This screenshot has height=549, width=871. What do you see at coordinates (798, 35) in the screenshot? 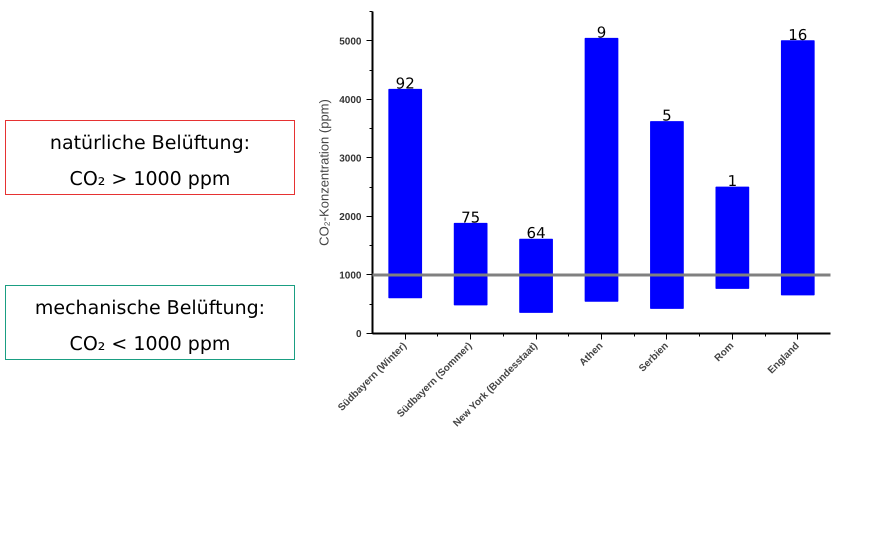
I see `annotation: 16` at bounding box center [798, 35].